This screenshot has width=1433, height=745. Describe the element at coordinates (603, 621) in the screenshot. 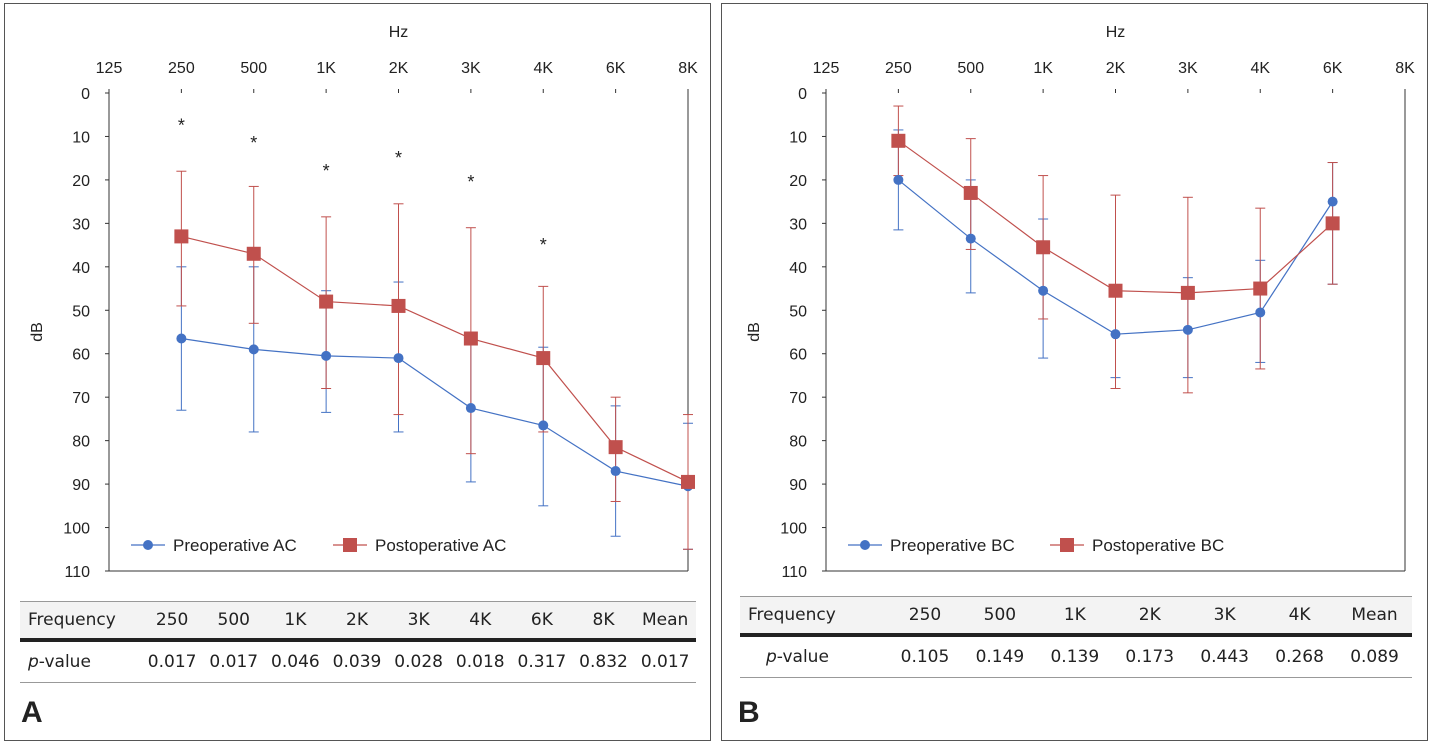

I see `table-header-cell: 8K` at that location.